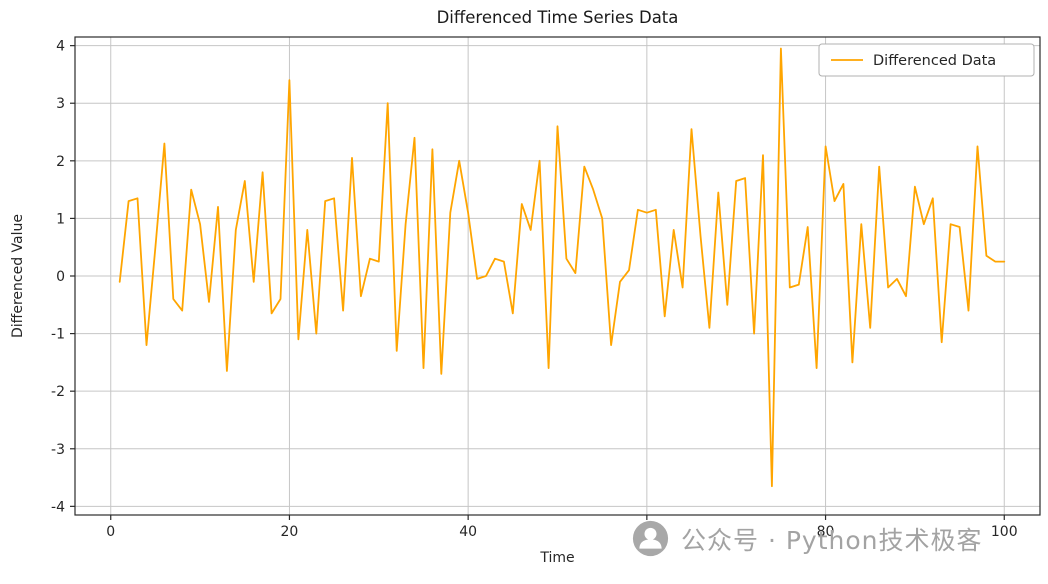  I want to click on y-tick-label: 3, so click(60, 104).